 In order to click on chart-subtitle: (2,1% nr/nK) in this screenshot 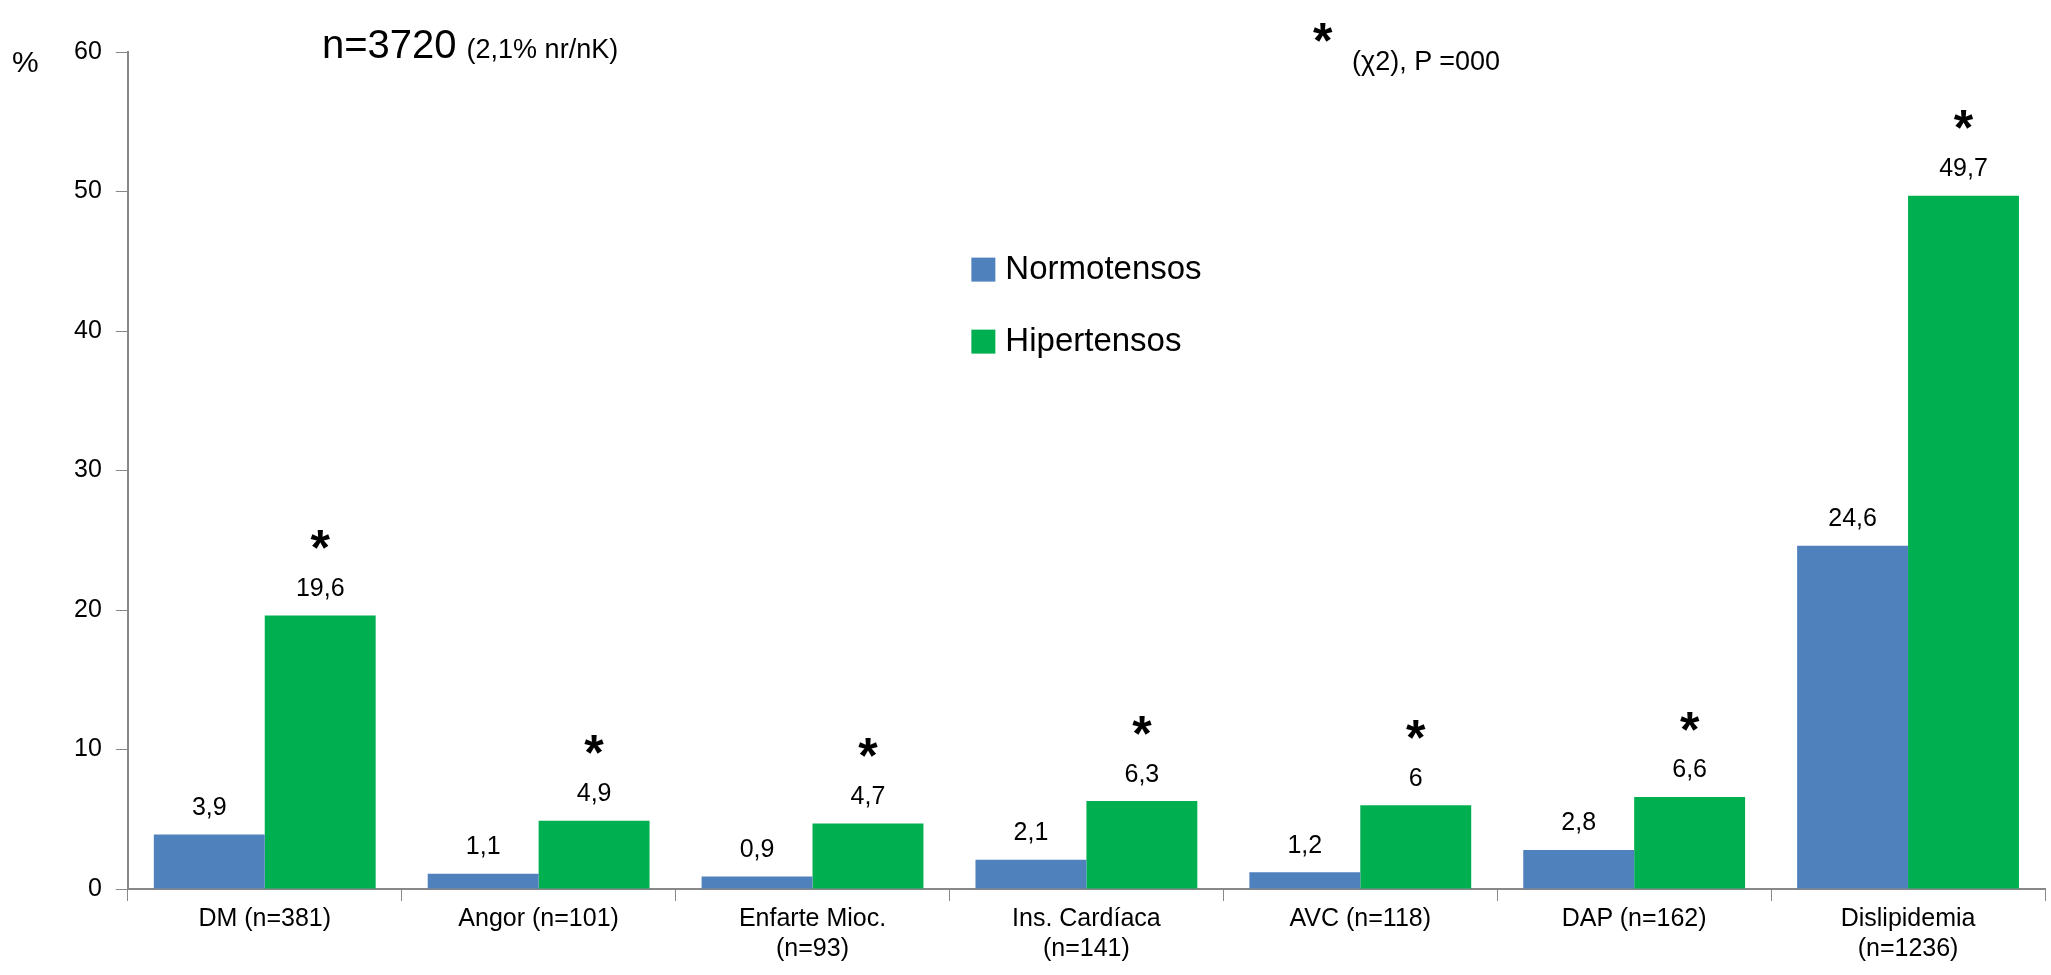, I will do `click(542, 49)`.